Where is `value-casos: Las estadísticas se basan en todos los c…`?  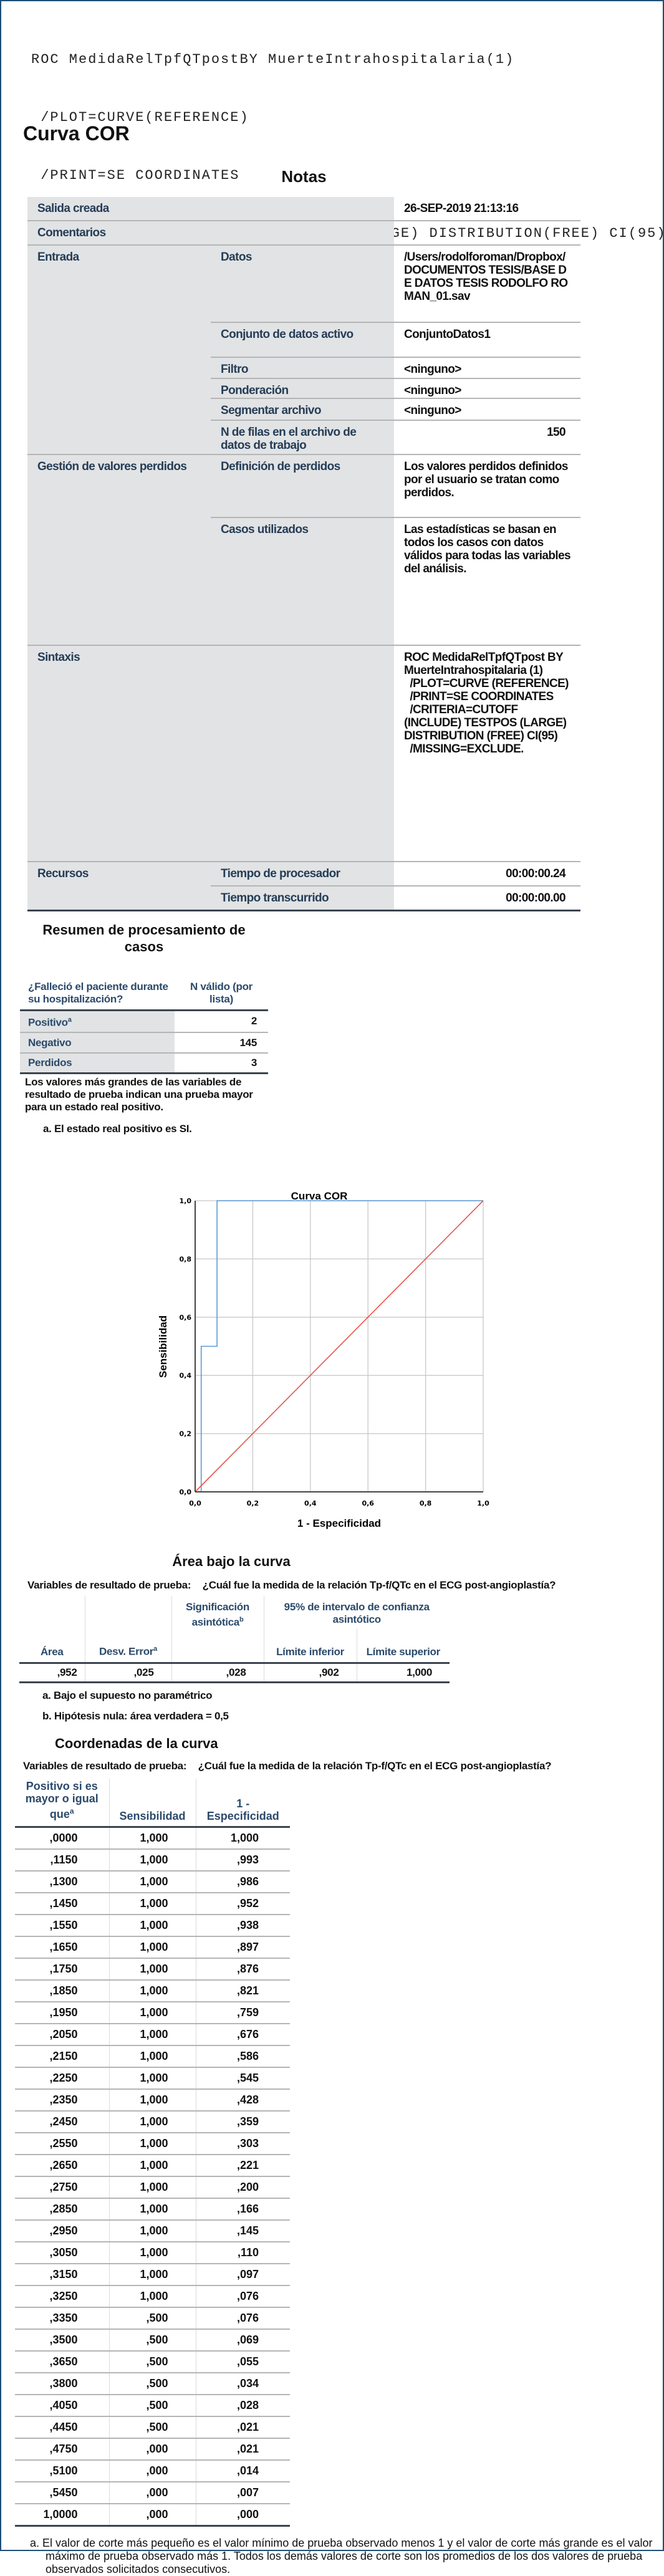
value-casos: Las estadísticas se basan en todos los c… is located at coordinates (487, 581).